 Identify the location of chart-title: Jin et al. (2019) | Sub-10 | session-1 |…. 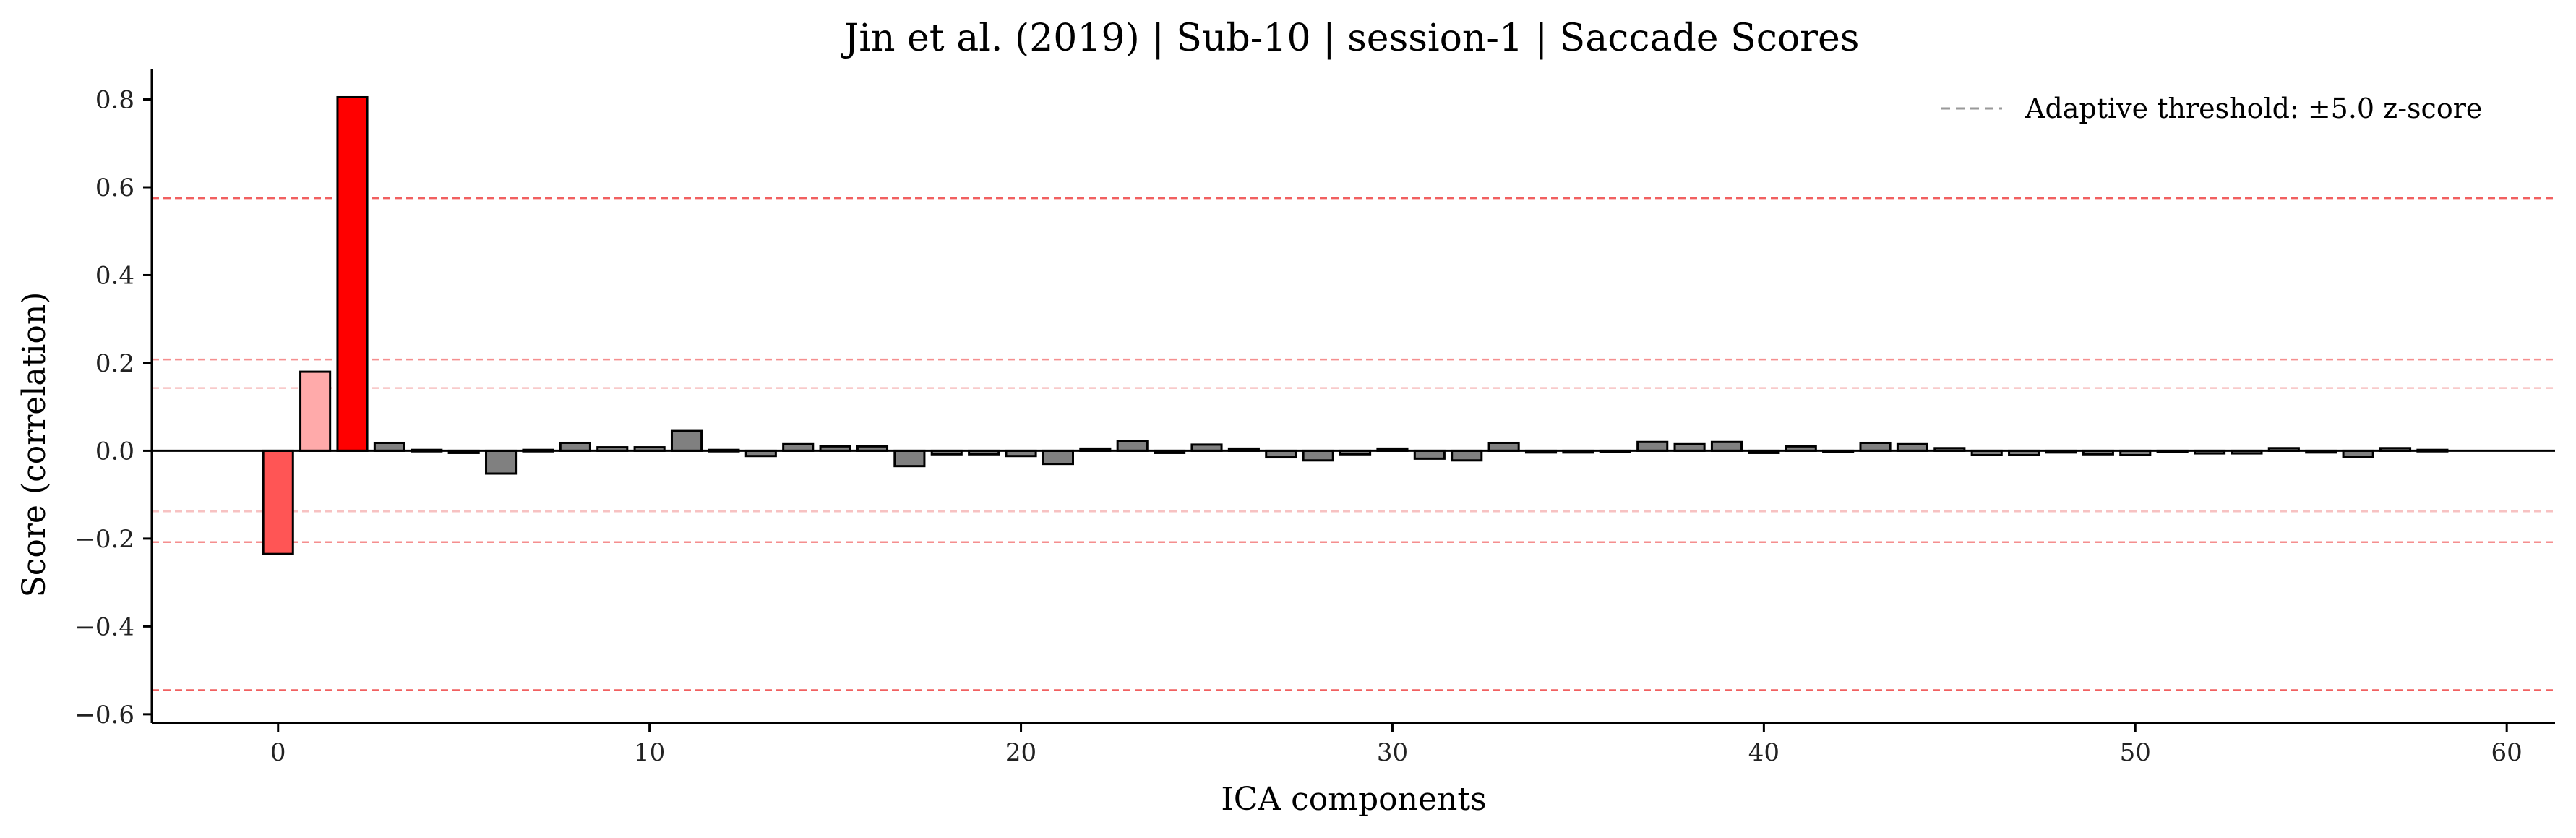
(1351, 38).